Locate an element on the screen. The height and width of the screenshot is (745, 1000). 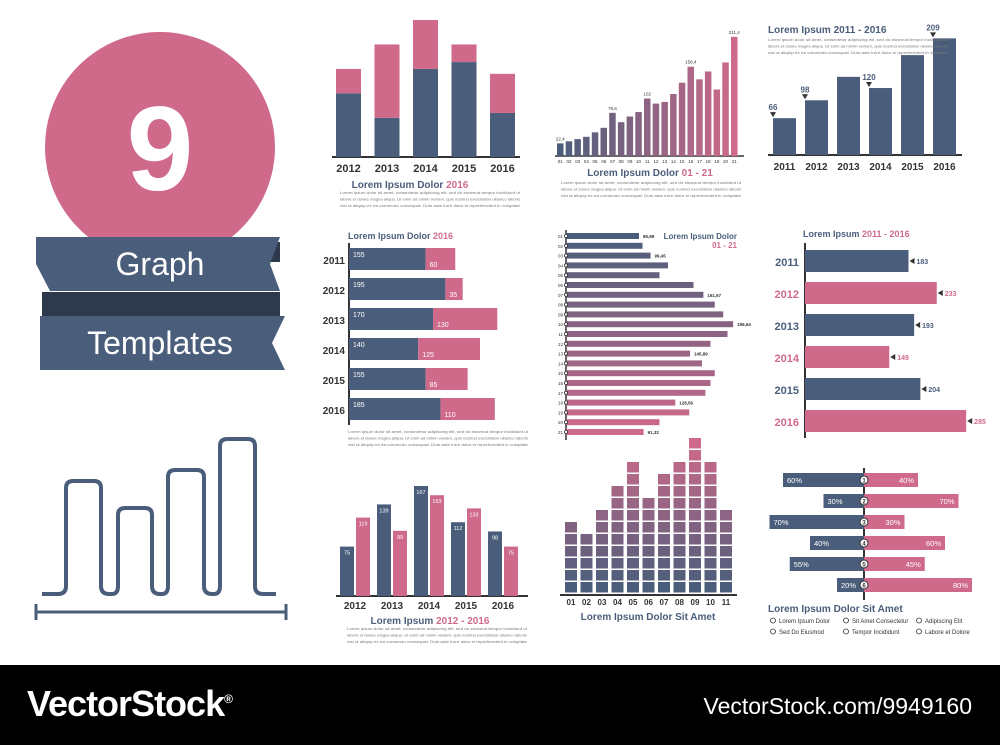
c8-bar-a is located at coordinates (384, 550).